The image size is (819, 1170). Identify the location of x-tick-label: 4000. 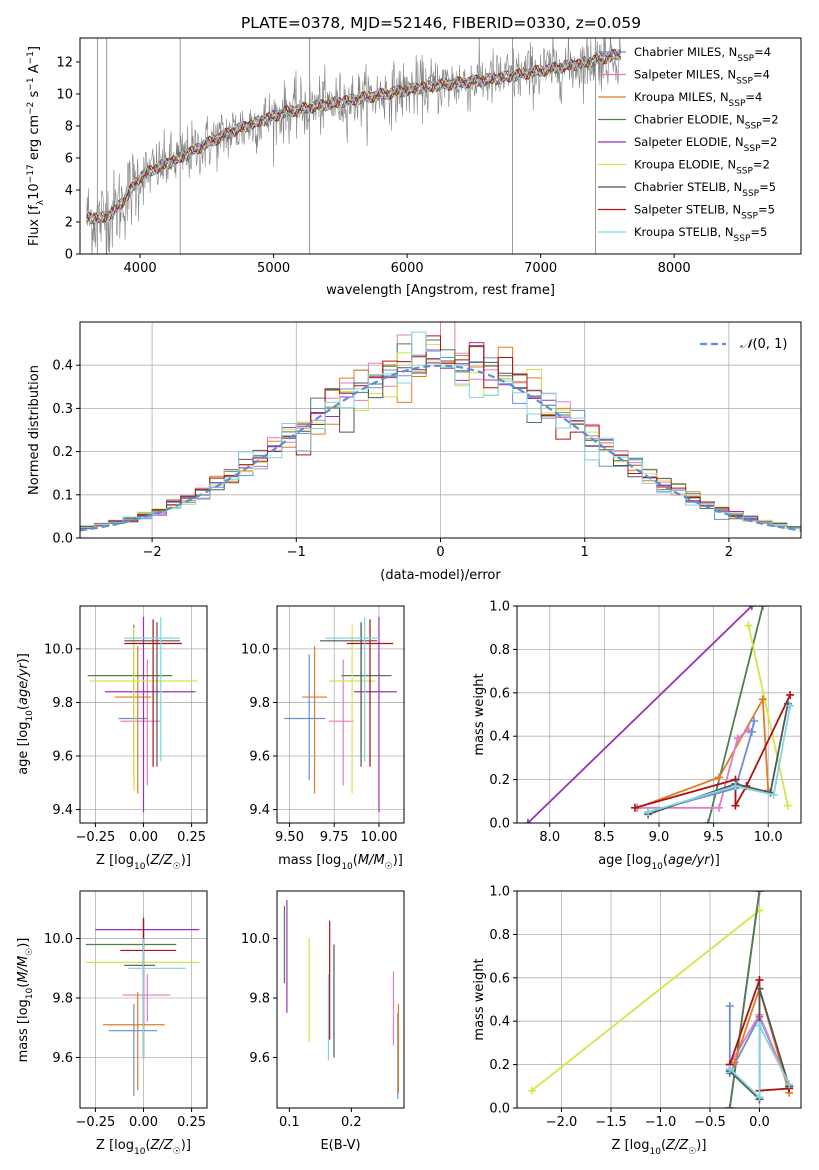
(140, 268).